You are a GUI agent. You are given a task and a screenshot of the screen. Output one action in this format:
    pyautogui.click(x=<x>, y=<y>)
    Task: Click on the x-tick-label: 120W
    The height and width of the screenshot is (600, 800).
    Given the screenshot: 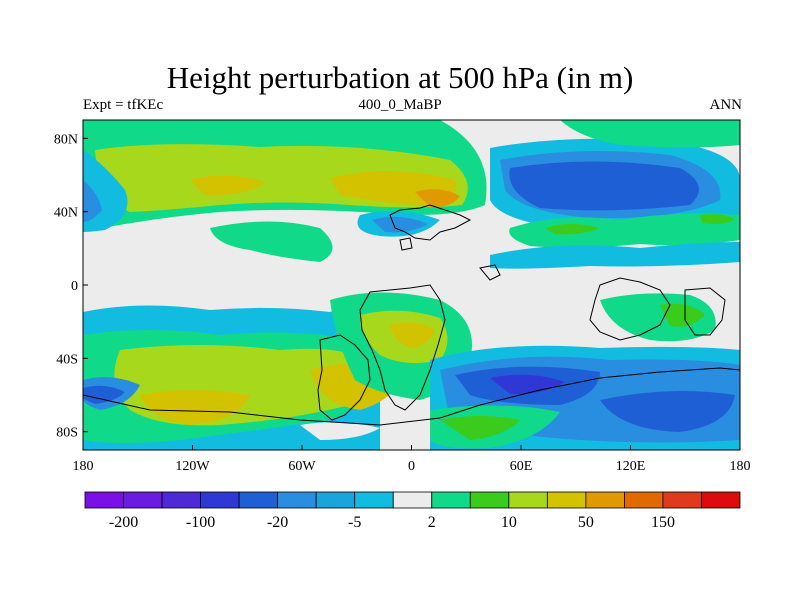 What is the action you would take?
    pyautogui.click(x=192, y=466)
    